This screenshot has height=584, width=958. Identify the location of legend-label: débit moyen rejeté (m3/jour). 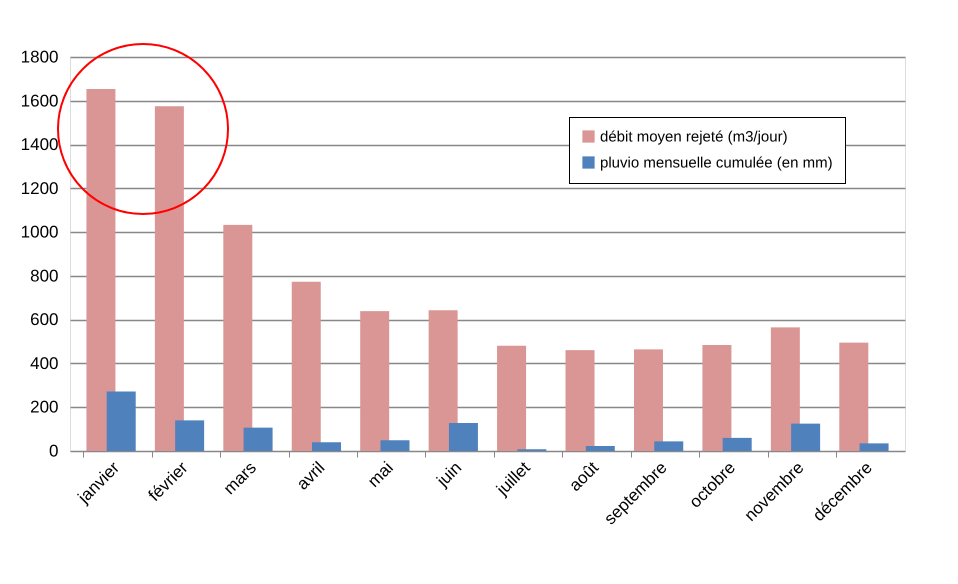
(694, 137).